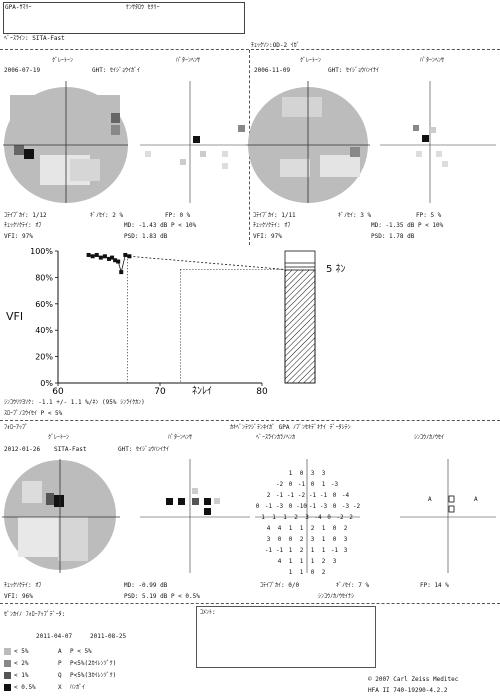 The width and height of the screenshot is (500, 697). What do you see at coordinates (393, 236) in the screenshot?
I see `test2-psd: PSD: 1.78 dB` at bounding box center [393, 236].